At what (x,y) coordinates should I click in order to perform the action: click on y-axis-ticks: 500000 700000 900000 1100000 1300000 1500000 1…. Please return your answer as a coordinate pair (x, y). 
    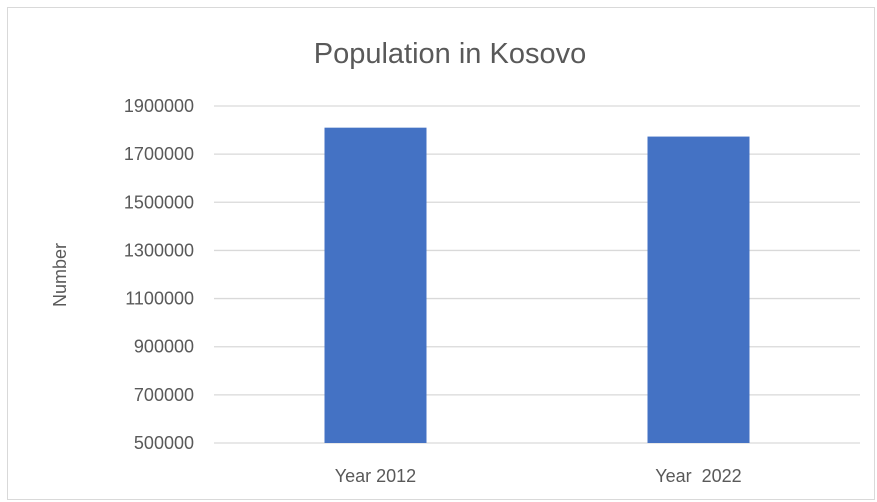
    Looking at the image, I should click on (159, 274).